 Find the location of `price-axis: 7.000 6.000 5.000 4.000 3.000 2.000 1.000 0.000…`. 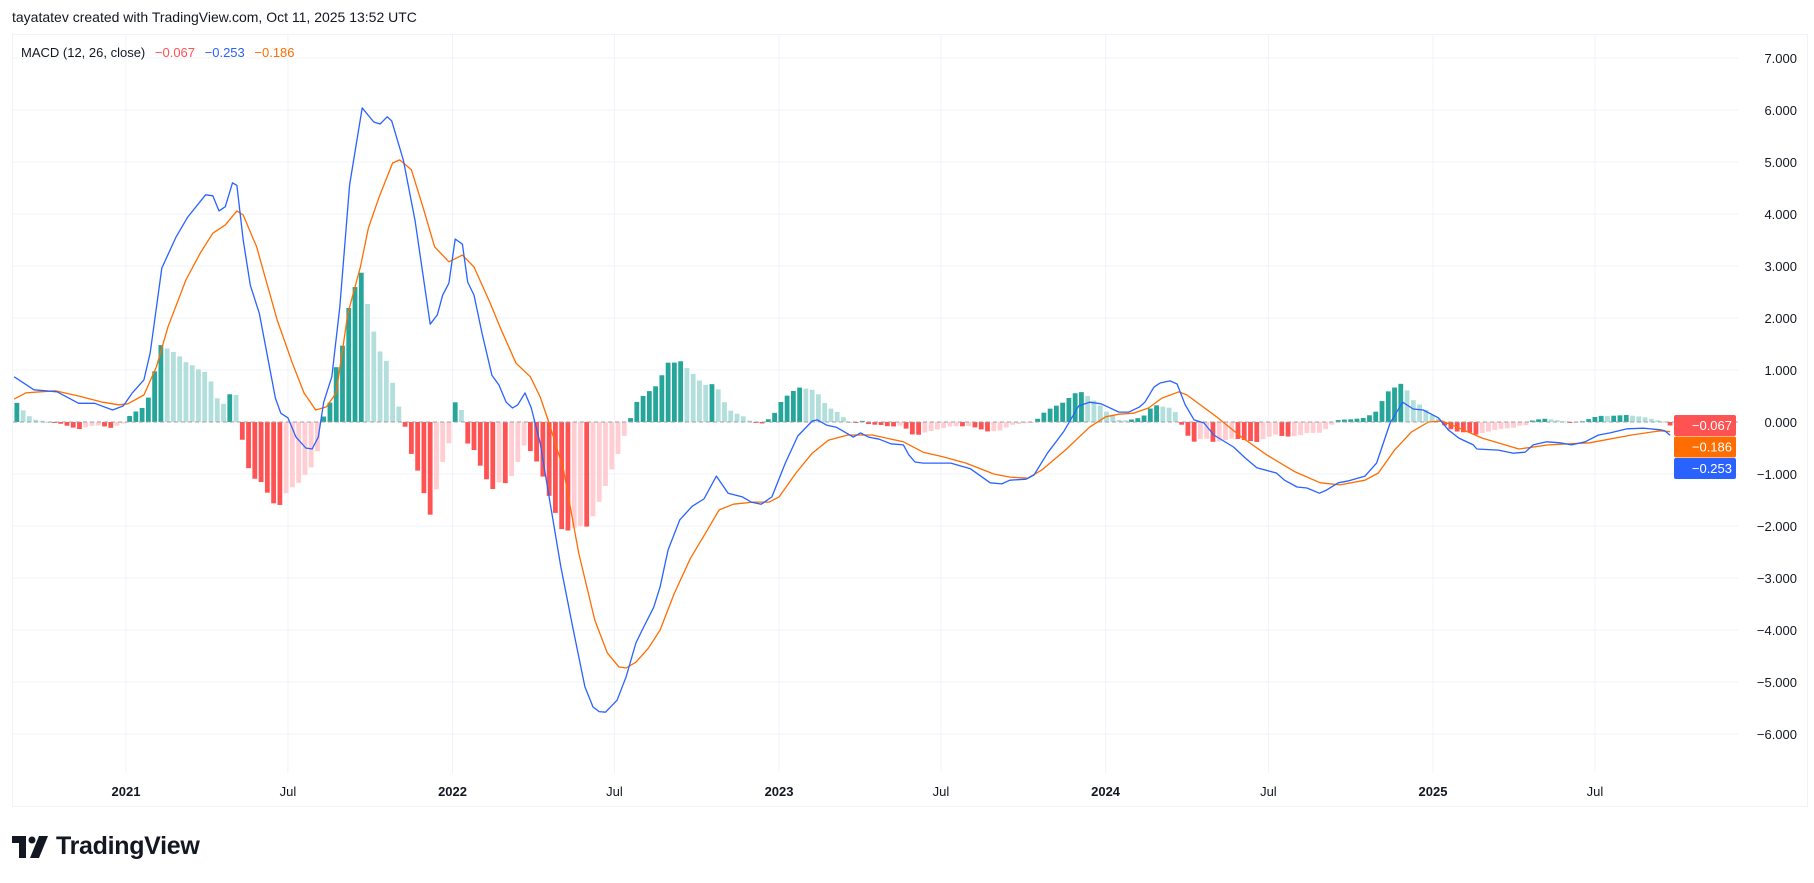

price-axis: 7.000 6.000 5.000 4.000 3.000 2.000 1.000 0.000… is located at coordinates (1777, 396).